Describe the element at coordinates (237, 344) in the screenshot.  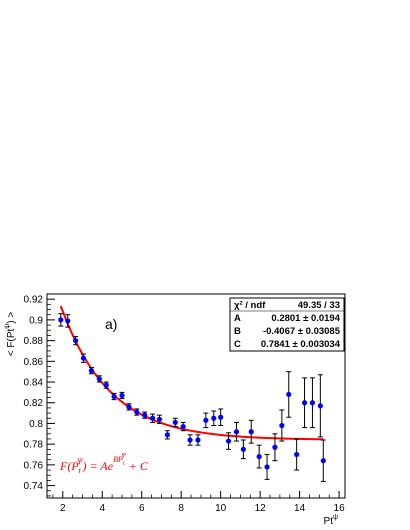
I see `stats-name-3: C` at that location.